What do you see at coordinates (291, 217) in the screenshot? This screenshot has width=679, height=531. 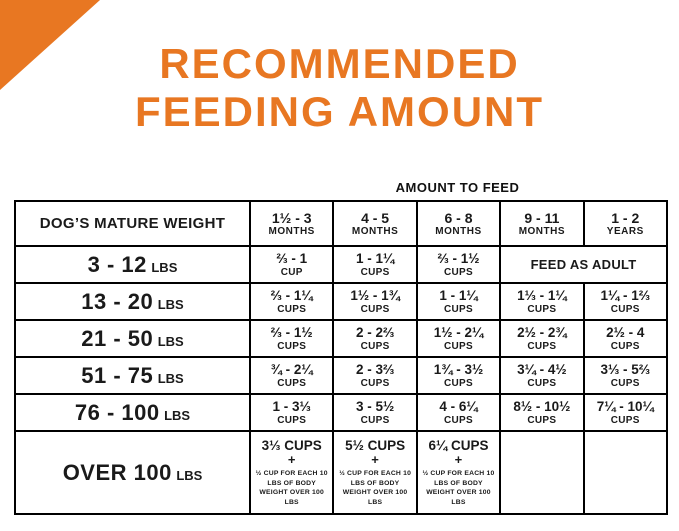 I see `age-range: 1½ - 3` at bounding box center [291, 217].